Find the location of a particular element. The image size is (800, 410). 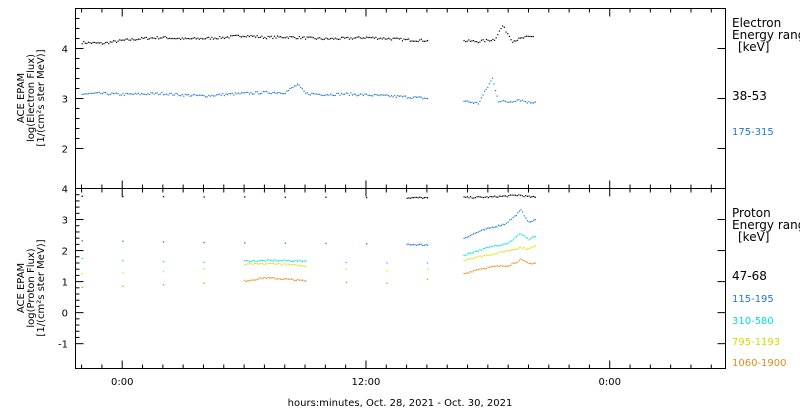

proton-ytick-label: 2 is located at coordinates (65, 252).